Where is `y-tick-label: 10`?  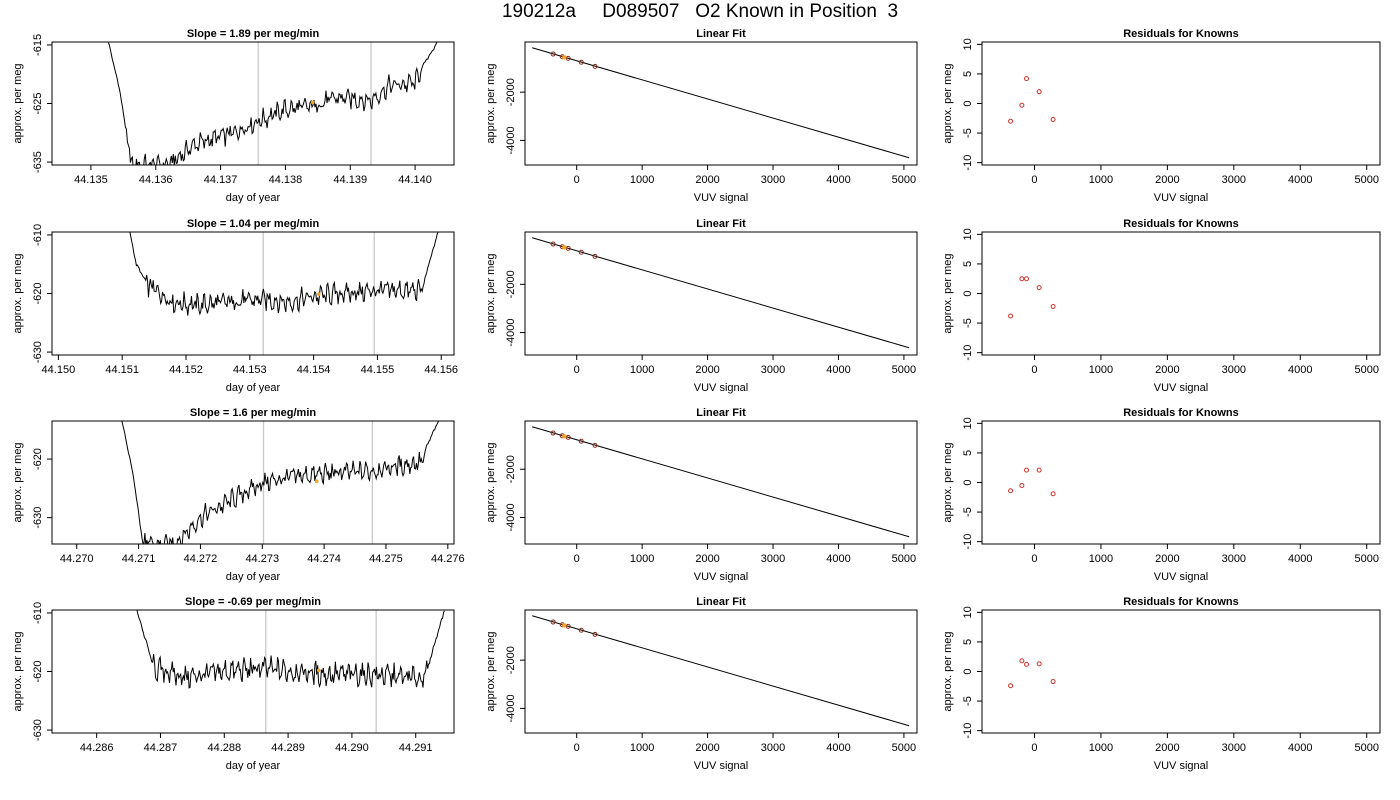 y-tick-label: 10 is located at coordinates (968, 44).